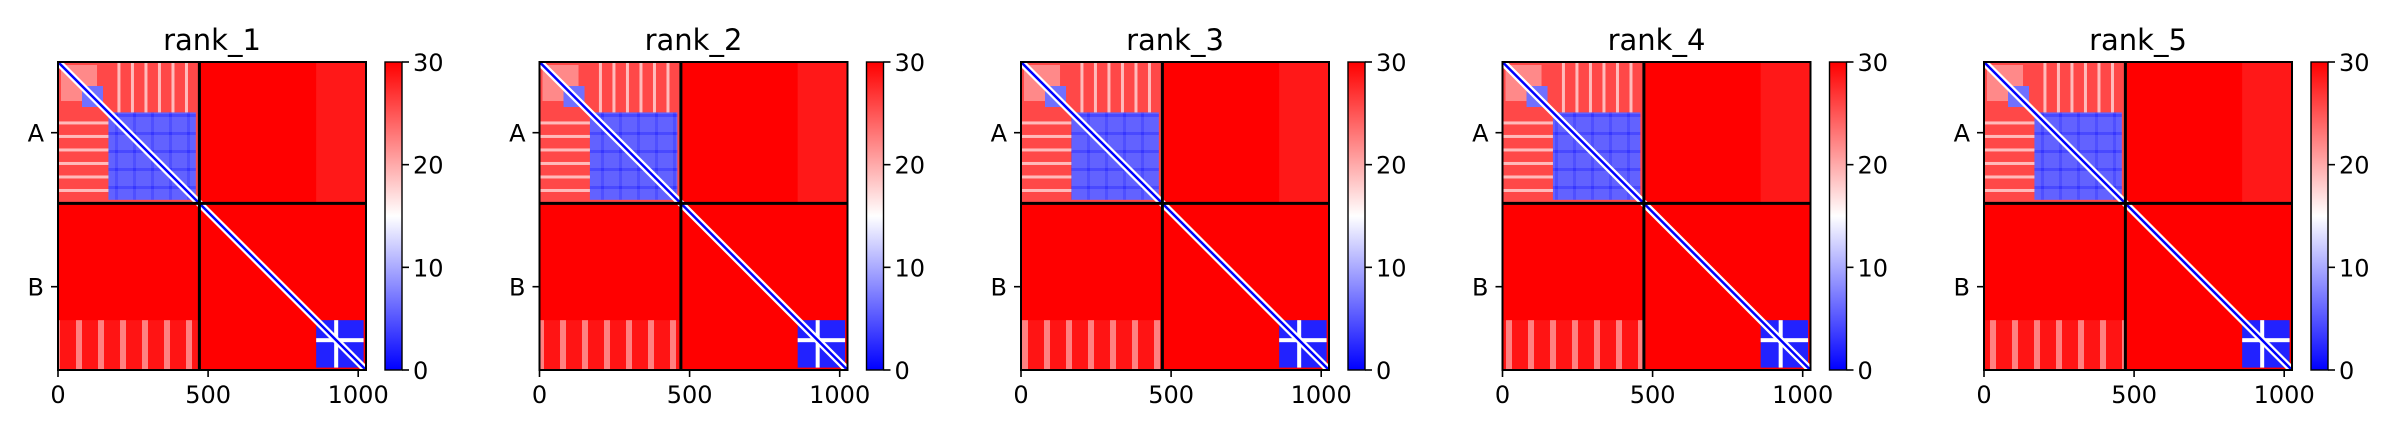 The height and width of the screenshot is (438, 2401). I want to click on panel-title: rank_3, so click(1175, 40).